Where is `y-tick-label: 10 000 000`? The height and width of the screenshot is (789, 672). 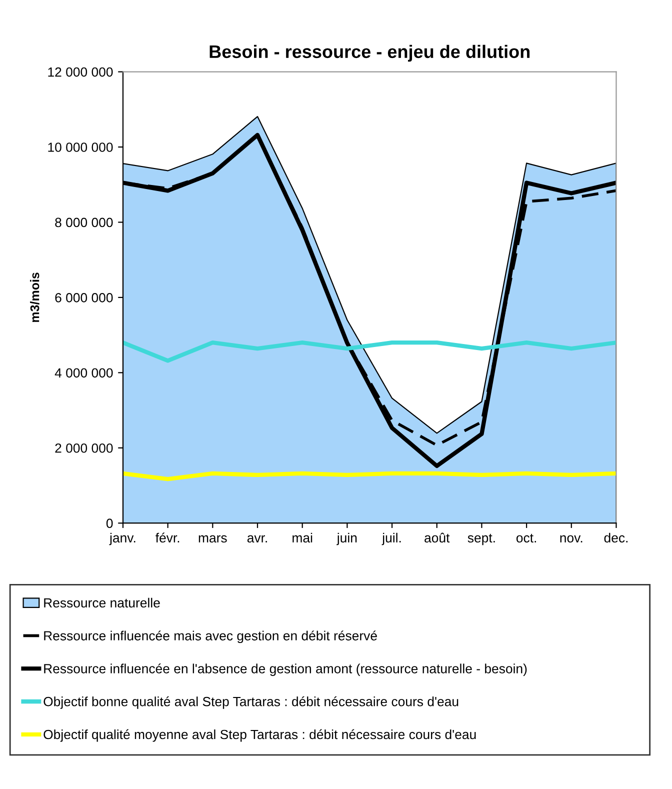 y-tick-label: 10 000 000 is located at coordinates (80, 147).